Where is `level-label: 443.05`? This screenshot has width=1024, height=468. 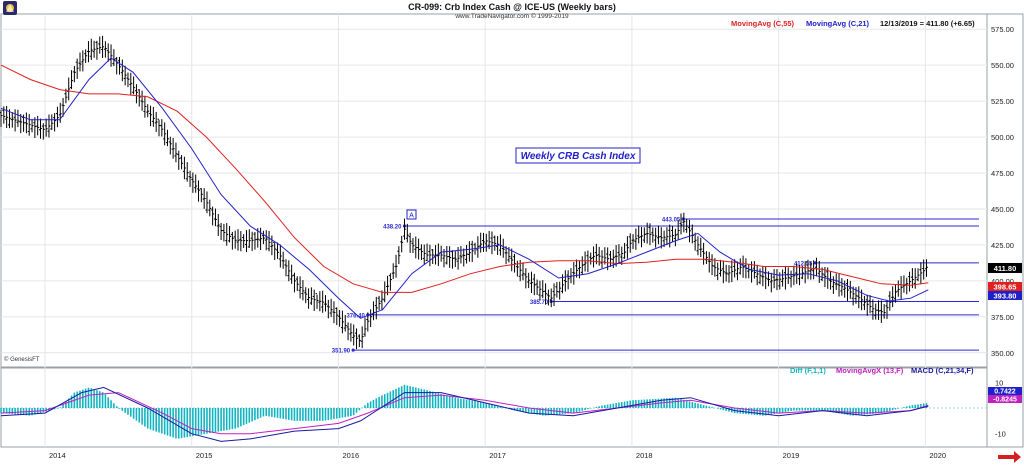
level-label: 443.05 is located at coordinates (671, 220).